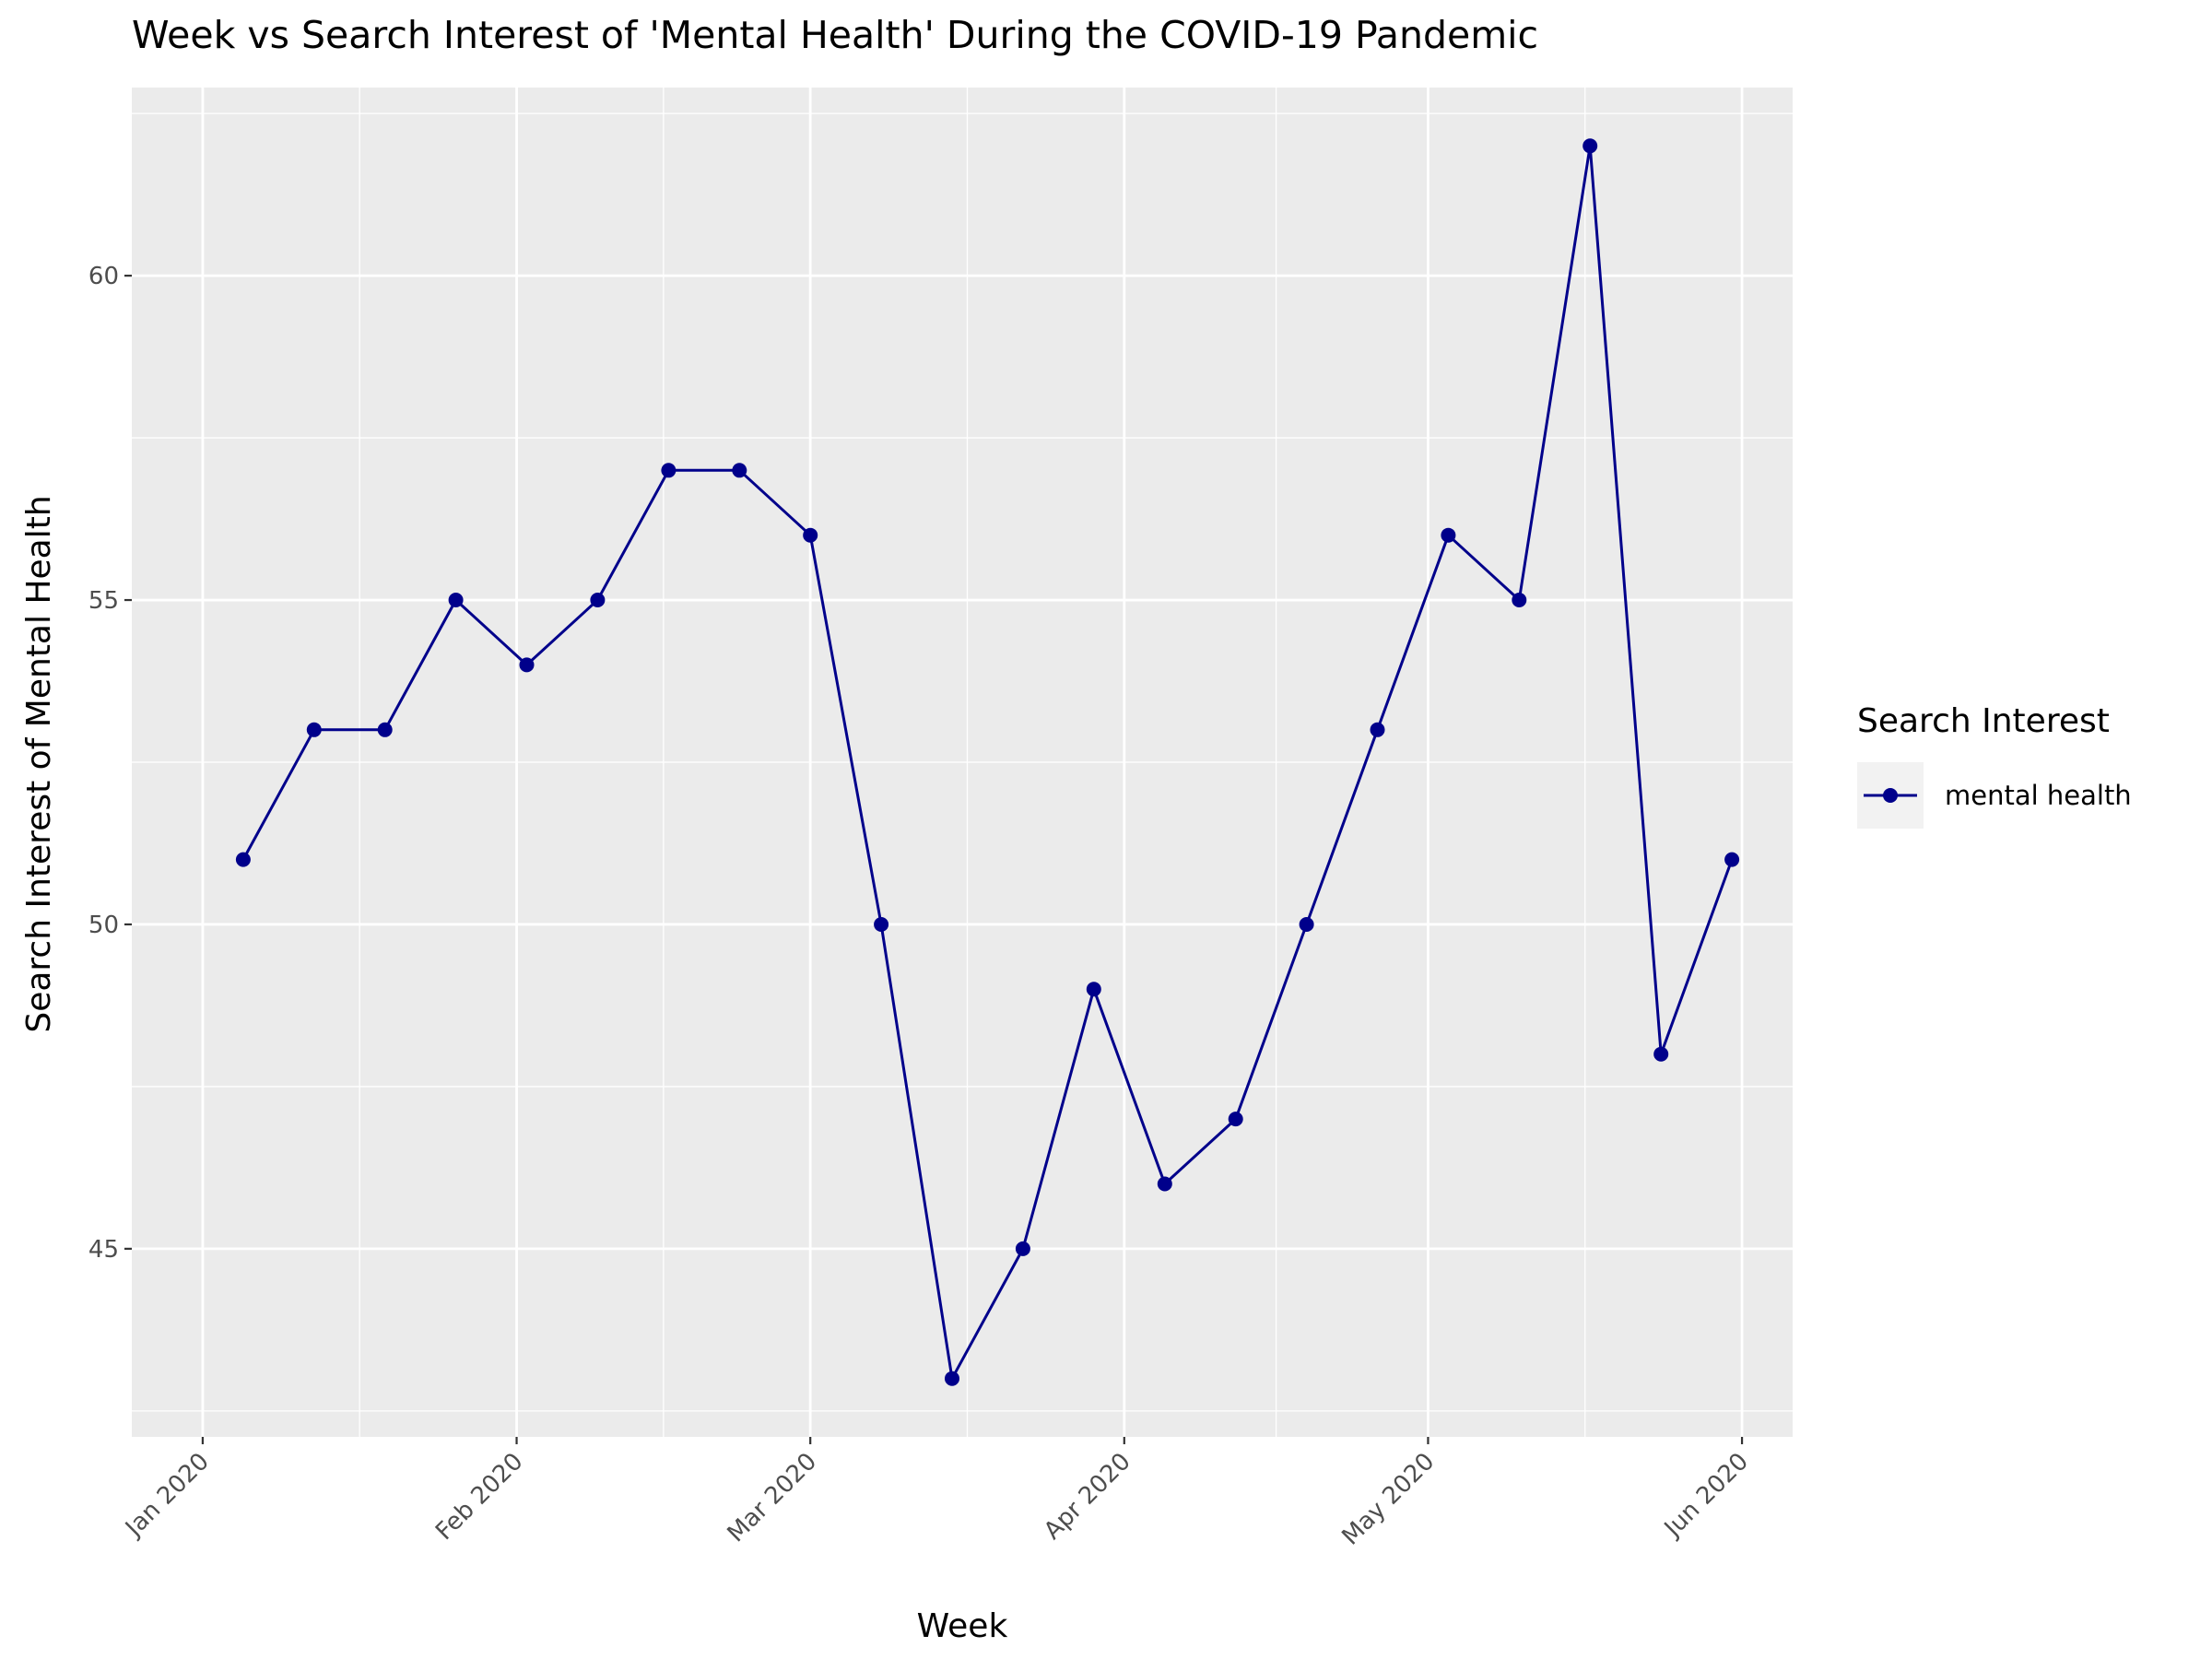 The image size is (2212, 1659). What do you see at coordinates (1983, 721) in the screenshot?
I see `legend-title: Search Interest` at bounding box center [1983, 721].